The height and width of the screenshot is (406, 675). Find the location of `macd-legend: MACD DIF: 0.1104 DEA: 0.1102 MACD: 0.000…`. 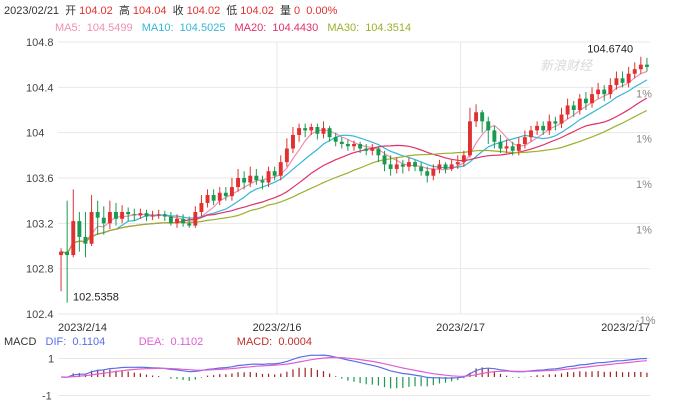

macd-legend: MACD DIF: 0.1104 DEA: 0.1102 MACD: 0.000… is located at coordinates (161, 342).